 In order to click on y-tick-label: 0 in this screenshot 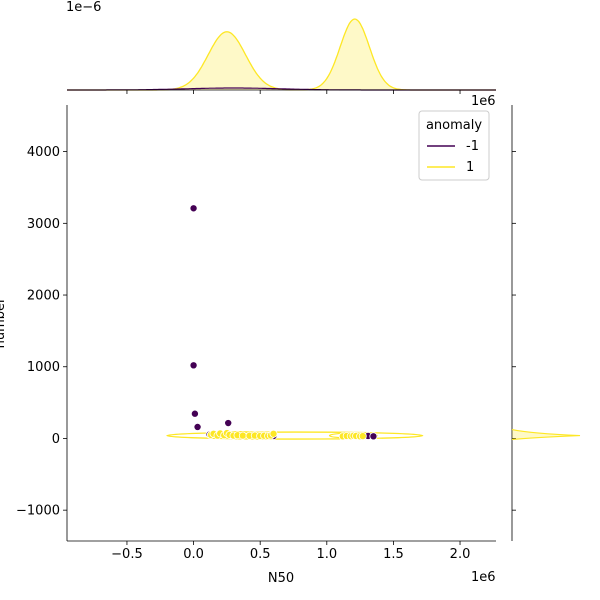, I will do `click(56, 439)`.